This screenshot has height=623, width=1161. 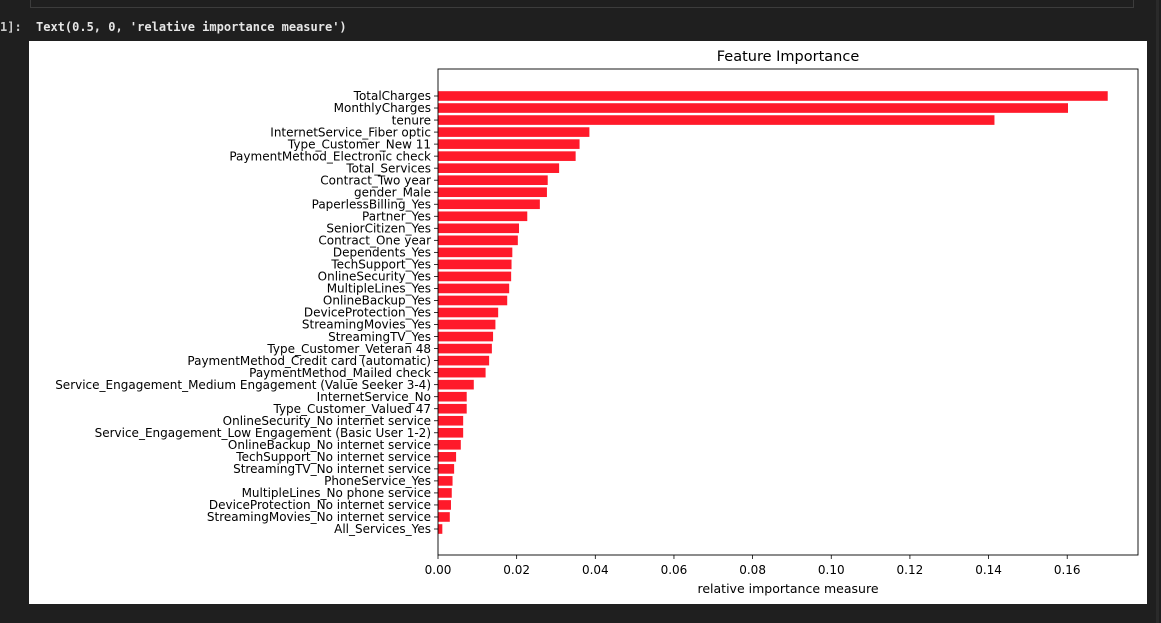 What do you see at coordinates (382, 108) in the screenshot?
I see `y-tick-label: MonthlyCharges` at bounding box center [382, 108].